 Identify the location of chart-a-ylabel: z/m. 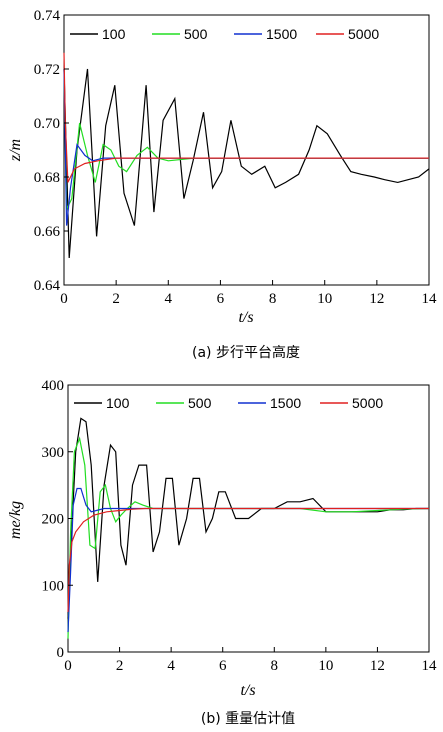
(15, 150).